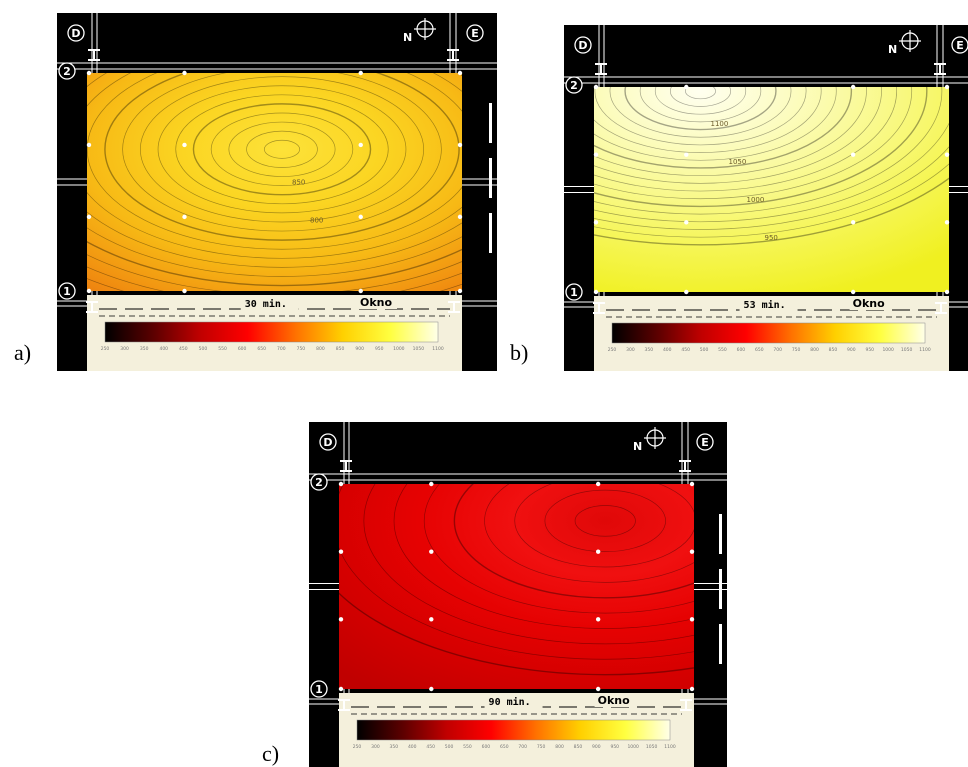  I want to click on heat-field-a, so click(274, 182).